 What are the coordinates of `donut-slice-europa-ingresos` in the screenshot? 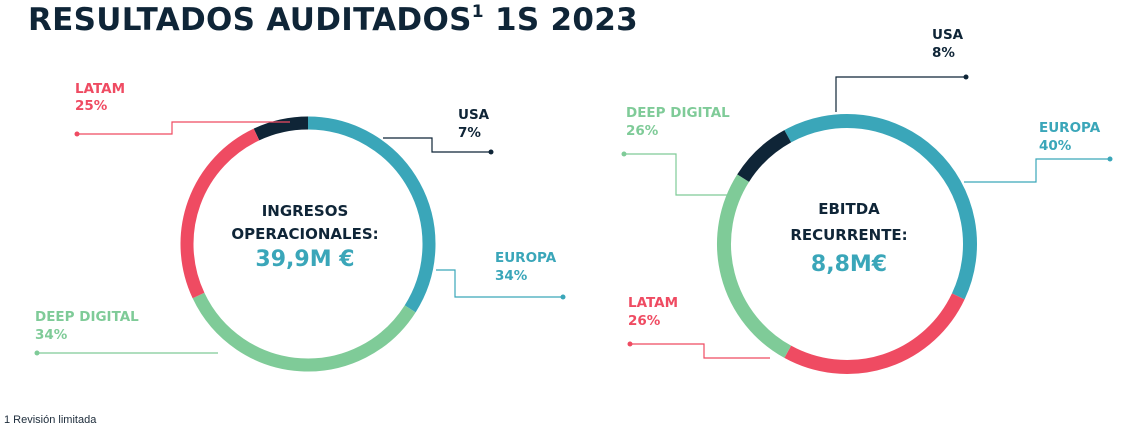 It's located at (371, 214).